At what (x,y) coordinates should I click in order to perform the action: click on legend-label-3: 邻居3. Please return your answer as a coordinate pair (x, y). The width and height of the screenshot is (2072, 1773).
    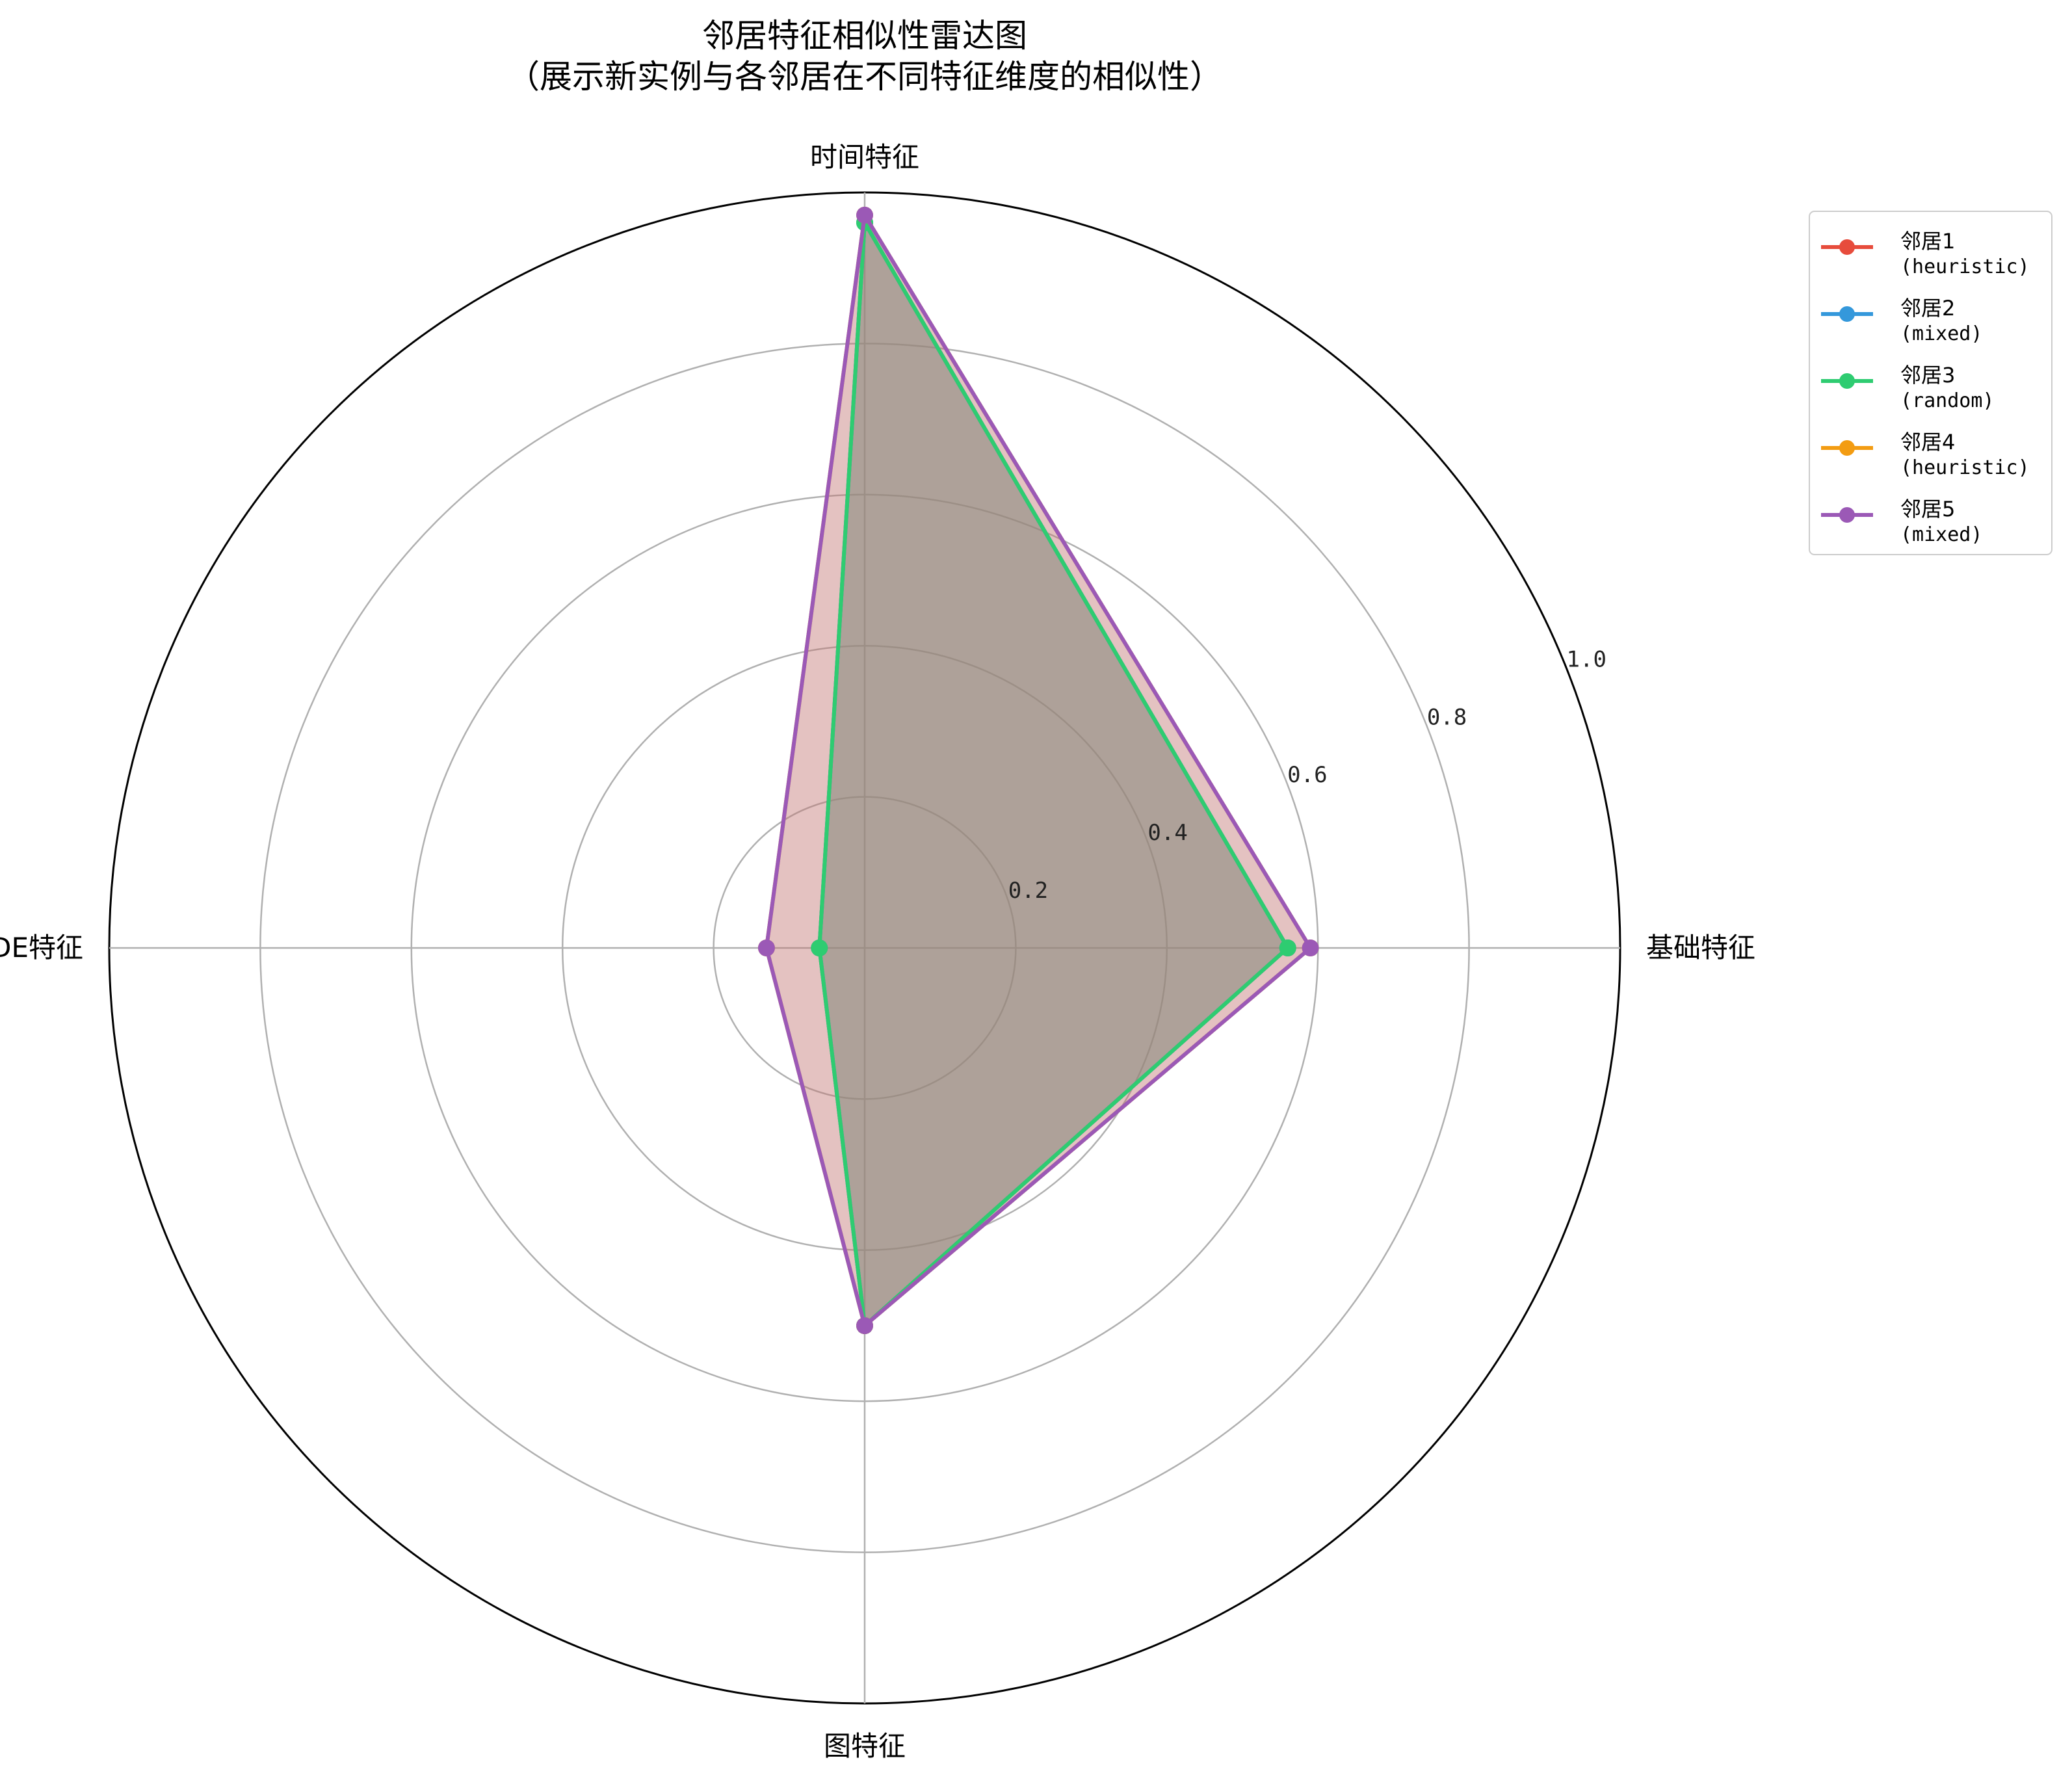
    Looking at the image, I should click on (1927, 375).